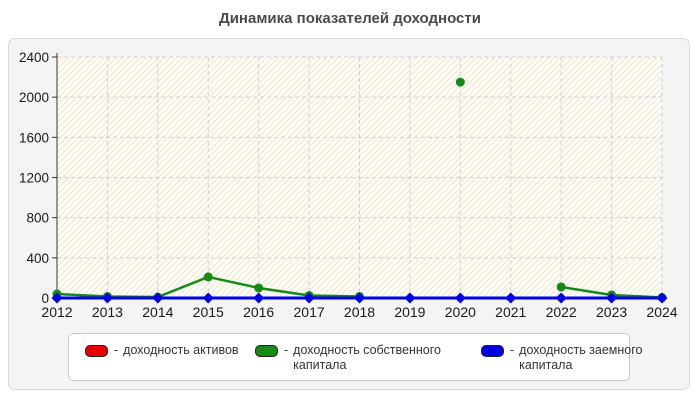 The image size is (700, 400). I want to click on x-axis-tick-label: 2024, so click(661, 312).